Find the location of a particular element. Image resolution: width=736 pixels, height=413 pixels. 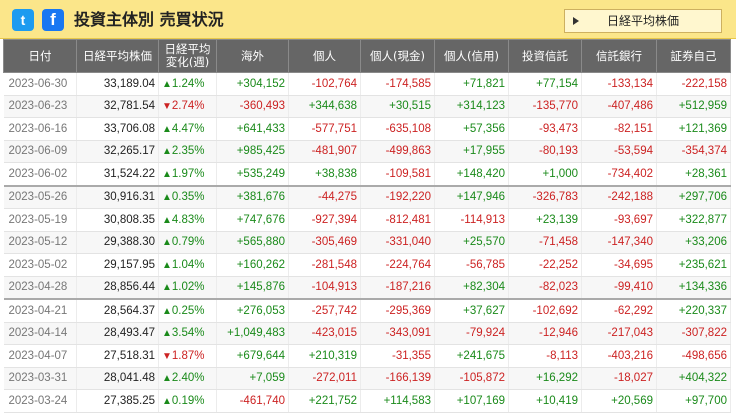

column-header-trust-bank: 信託銀行 is located at coordinates (619, 56).